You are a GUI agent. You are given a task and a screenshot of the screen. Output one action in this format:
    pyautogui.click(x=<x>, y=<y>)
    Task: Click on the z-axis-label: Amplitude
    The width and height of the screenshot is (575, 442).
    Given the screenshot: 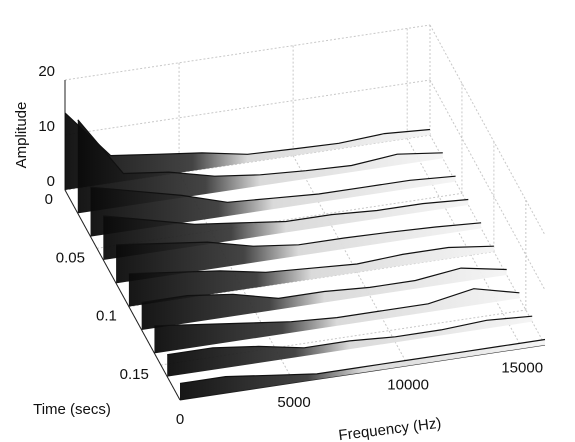 What is the action you would take?
    pyautogui.click(x=21, y=135)
    